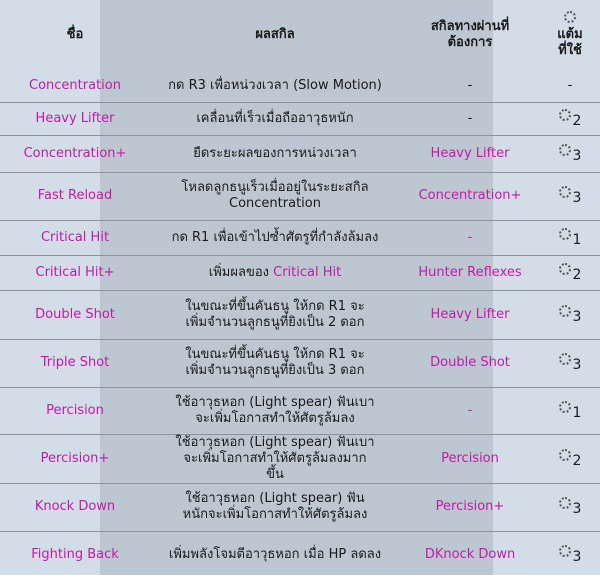 This screenshot has height=578, width=600. What do you see at coordinates (75, 362) in the screenshot?
I see `skill-name: Triple Shot` at bounding box center [75, 362].